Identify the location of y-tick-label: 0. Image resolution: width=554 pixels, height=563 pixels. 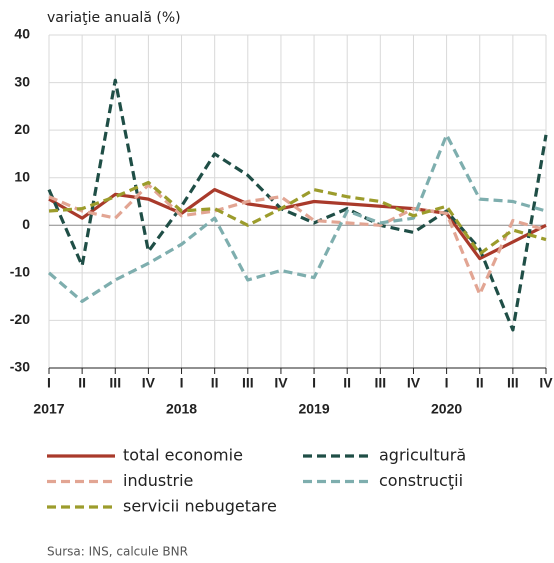
(26, 224).